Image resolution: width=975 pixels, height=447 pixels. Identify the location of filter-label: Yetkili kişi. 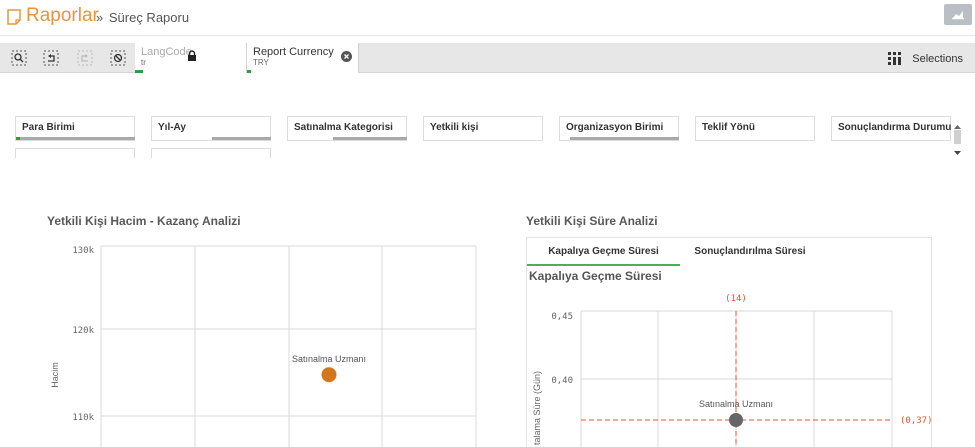
(454, 127).